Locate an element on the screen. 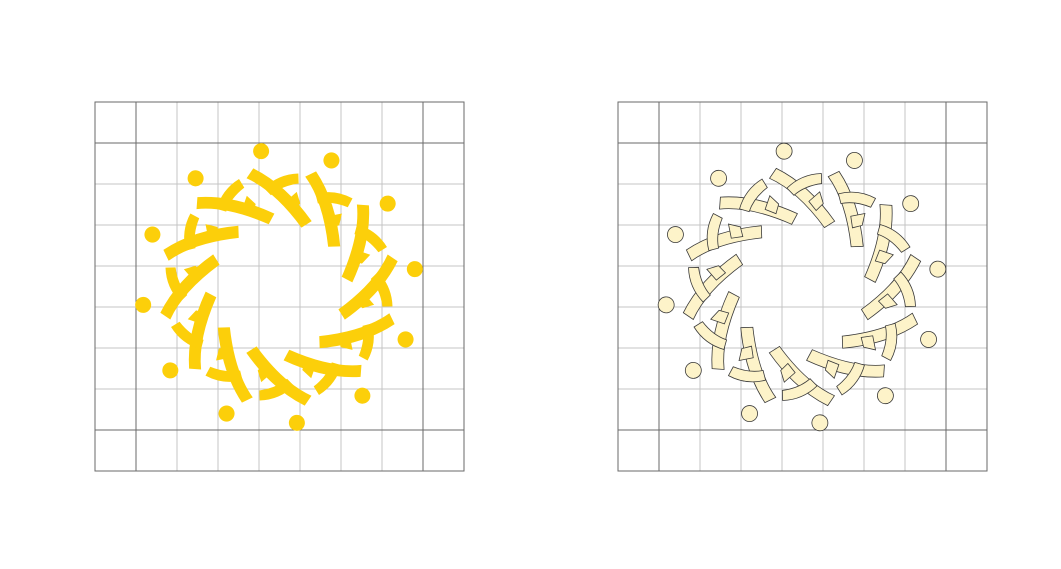  sun-logo-outline is located at coordinates (802, 287).